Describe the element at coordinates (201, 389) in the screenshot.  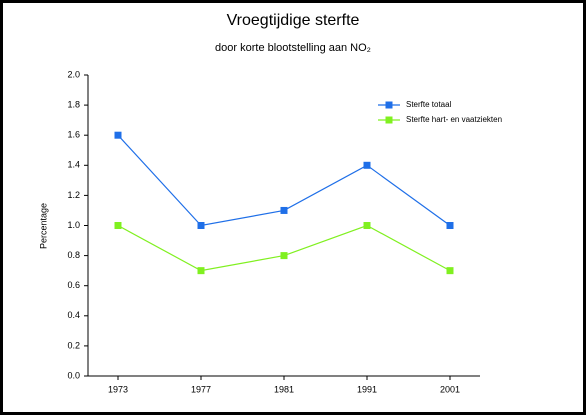
I see `x-tick-label: 1977` at that location.